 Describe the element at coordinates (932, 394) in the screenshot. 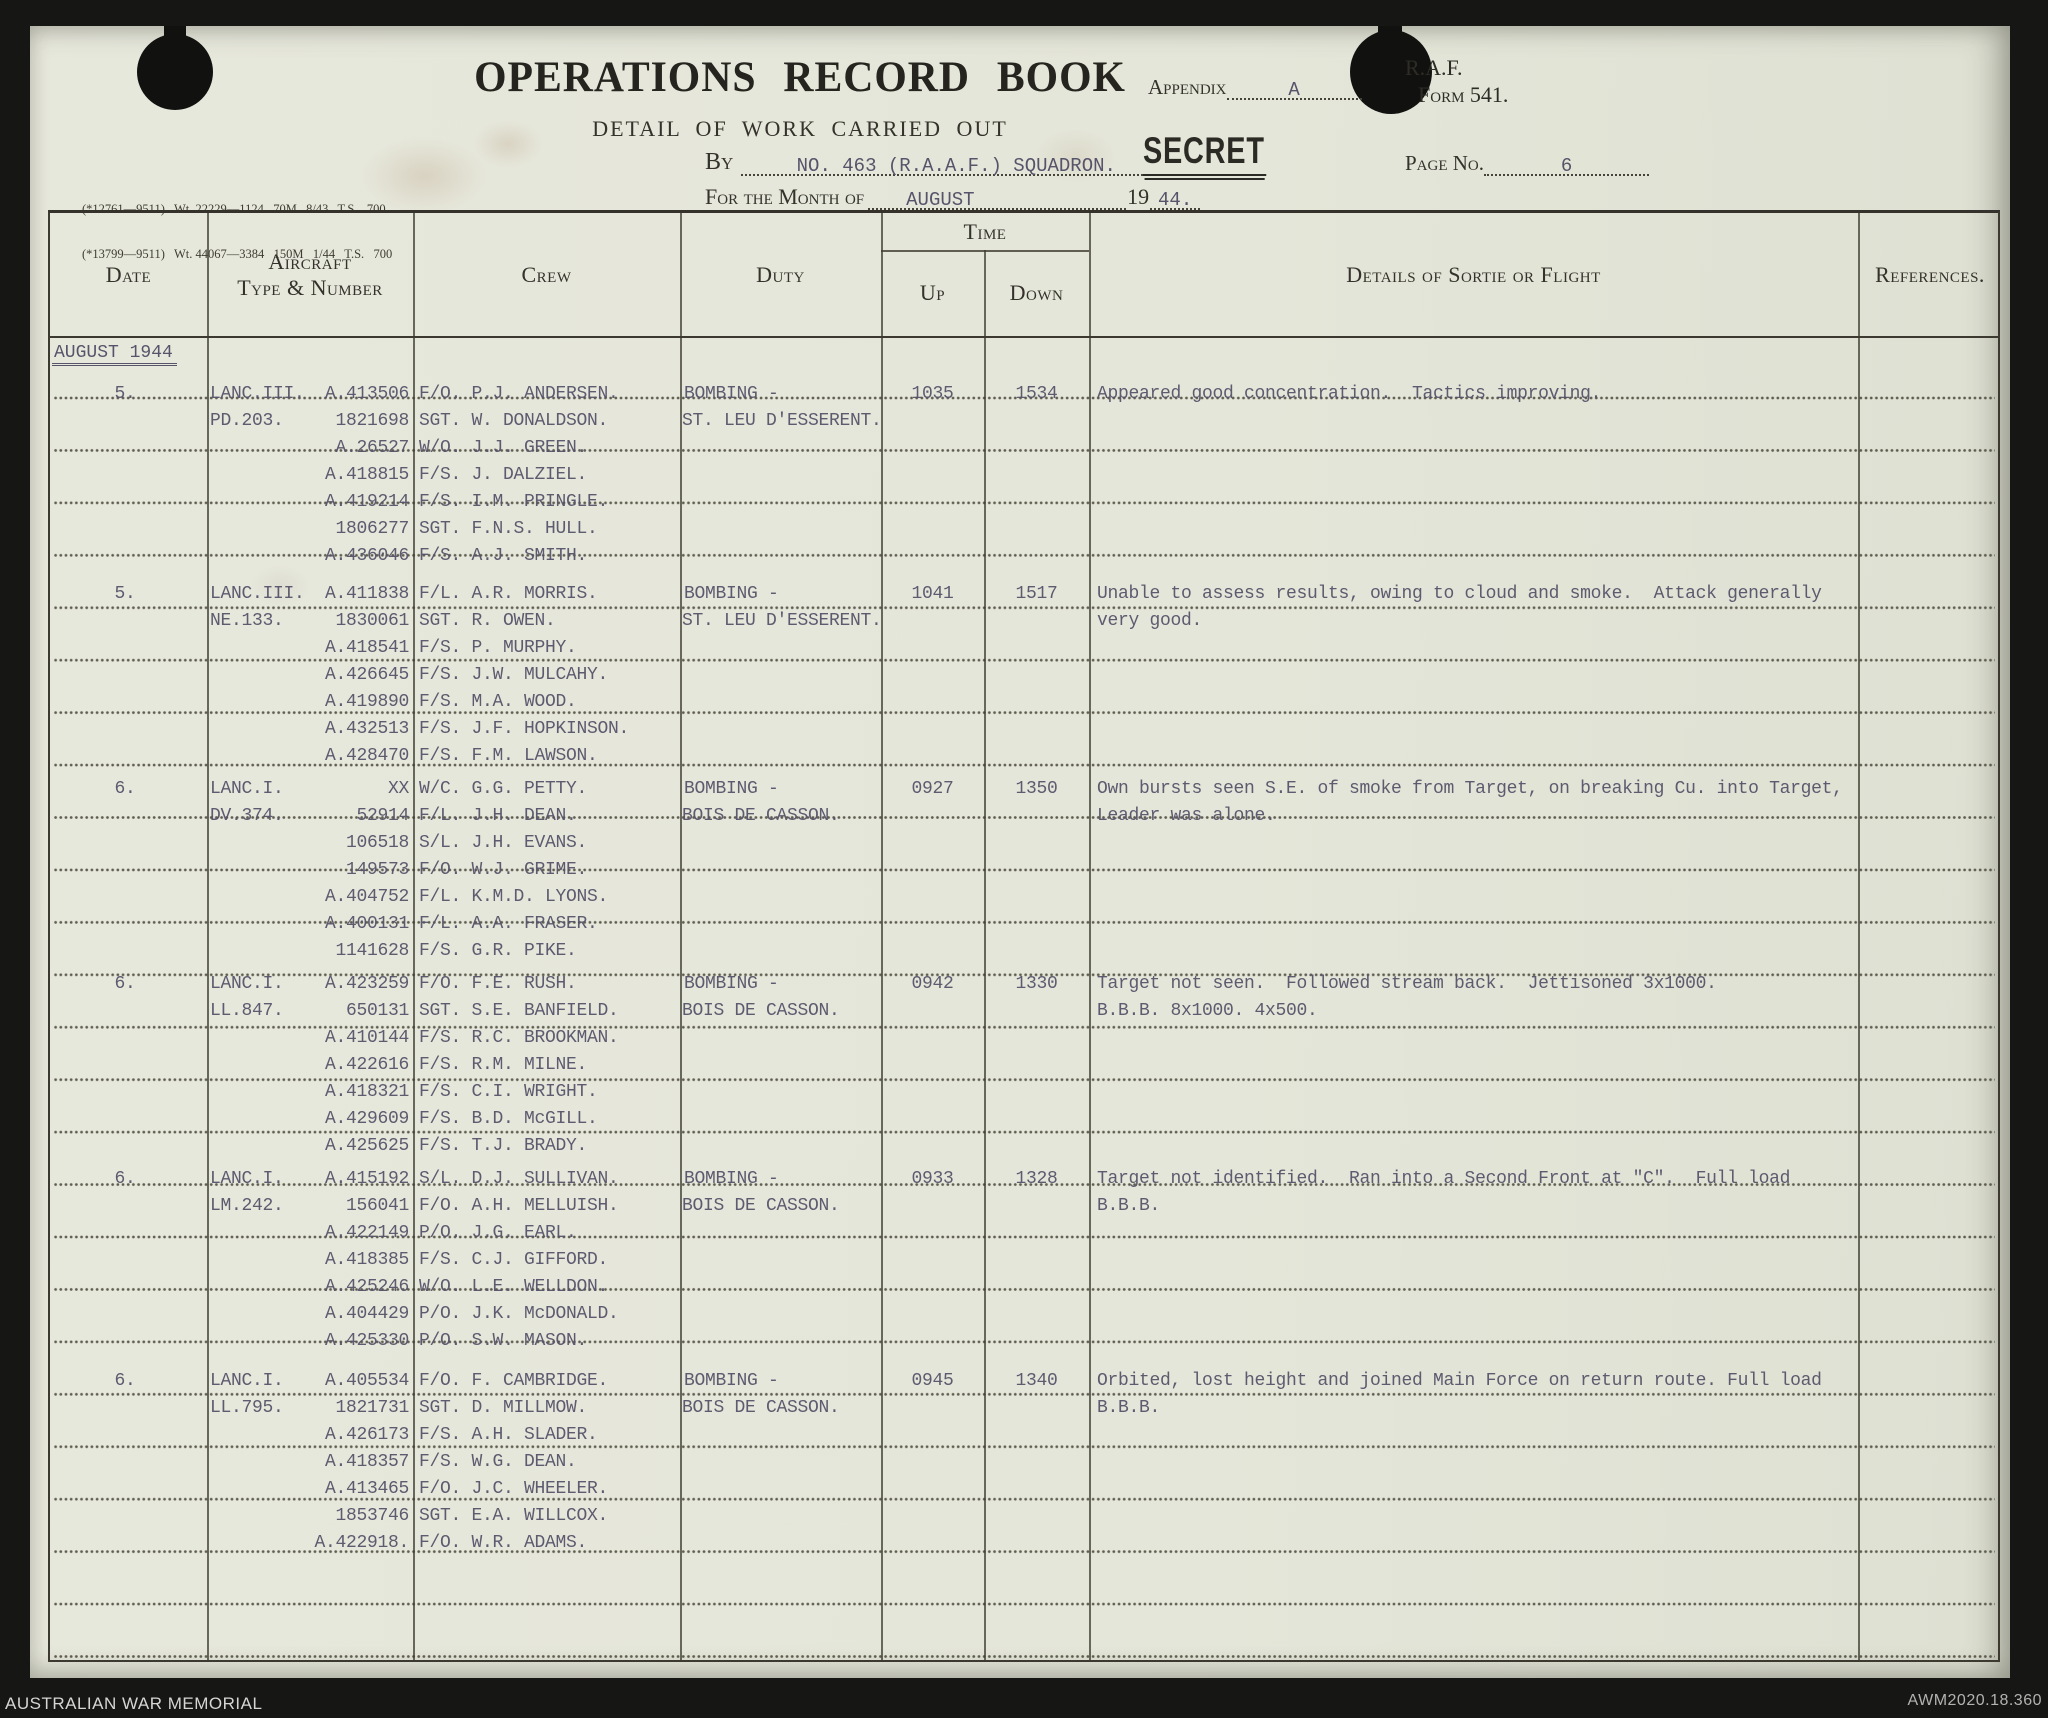

I see `time-up-value: 1035` at that location.